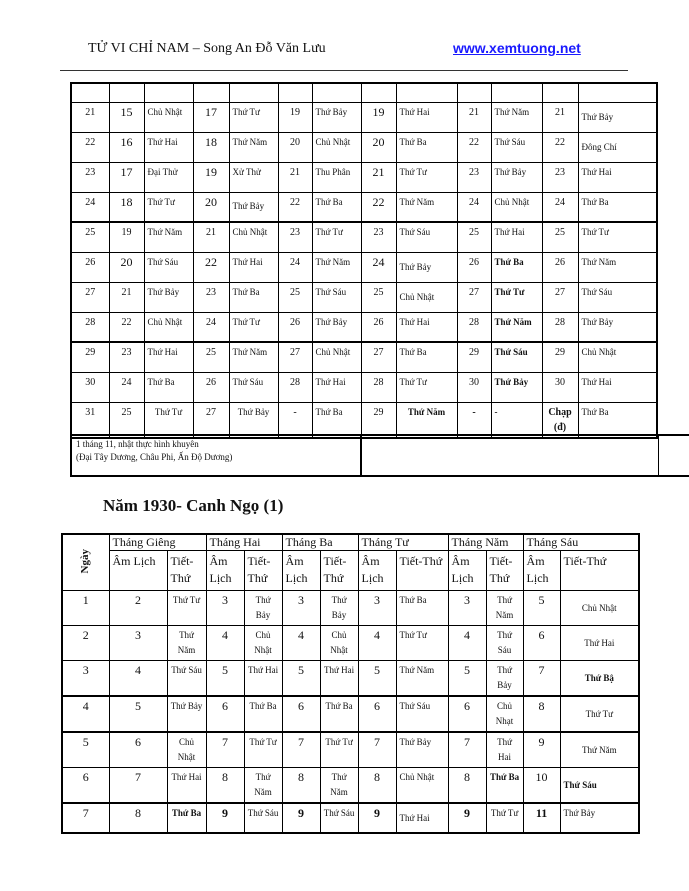 This screenshot has height=891, width=689. I want to click on weekday-cell: Thứ Bậ, so click(599, 678).